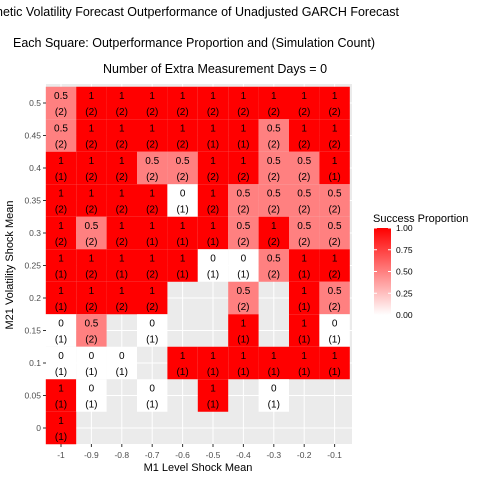 The image size is (480, 480). Describe the element at coordinates (182, 455) in the screenshot. I see `x-tick-label: -0.6` at that location.